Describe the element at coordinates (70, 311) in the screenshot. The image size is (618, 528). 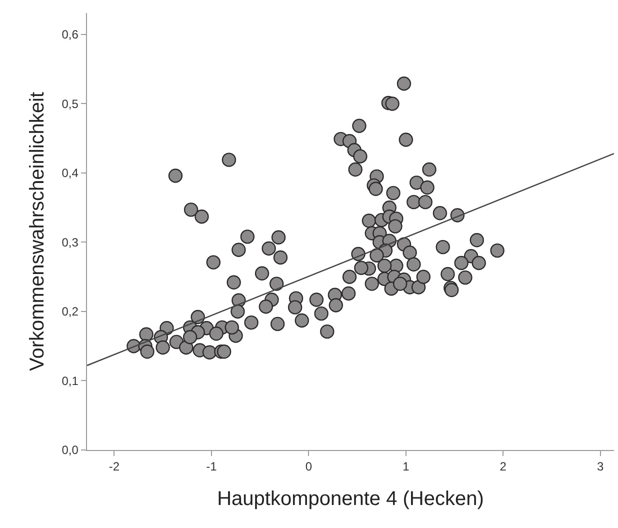
I see `y-tick-label: 0,2` at that location.